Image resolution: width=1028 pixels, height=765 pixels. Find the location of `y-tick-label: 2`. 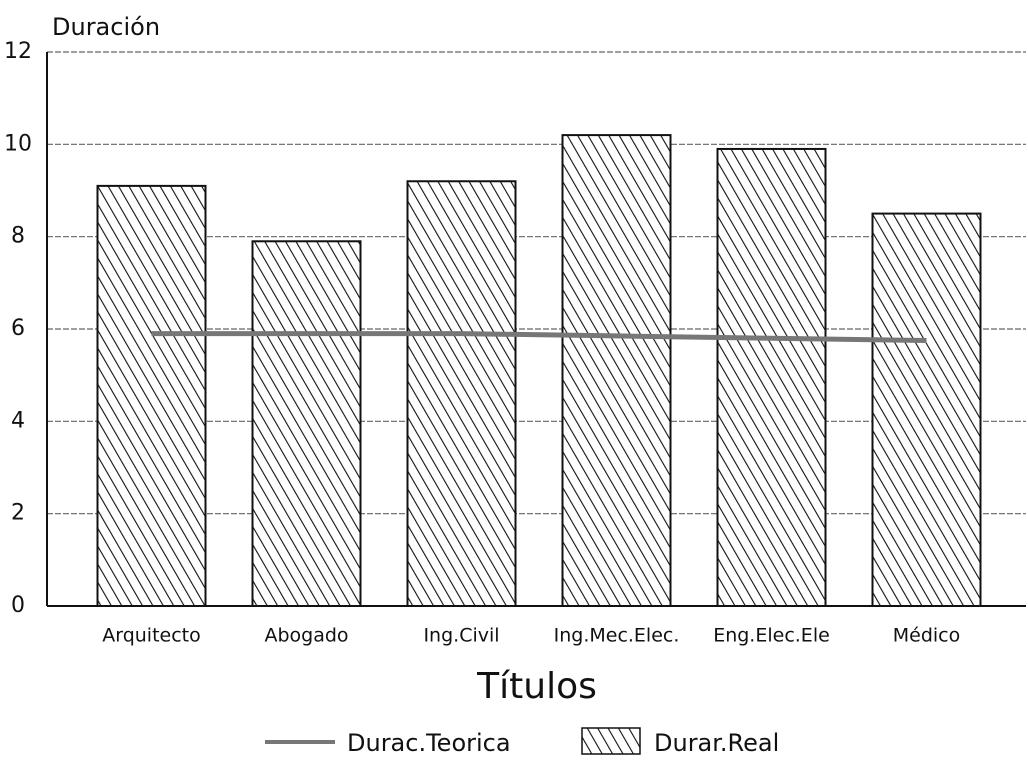

y-tick-label: 2 is located at coordinates (18, 513).